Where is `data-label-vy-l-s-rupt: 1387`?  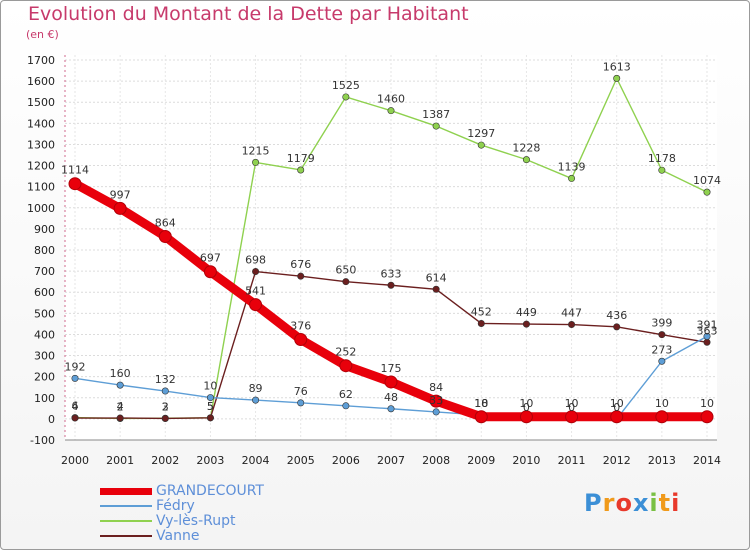 data-label-vy-l-s-rupt: 1387 is located at coordinates (436, 114).